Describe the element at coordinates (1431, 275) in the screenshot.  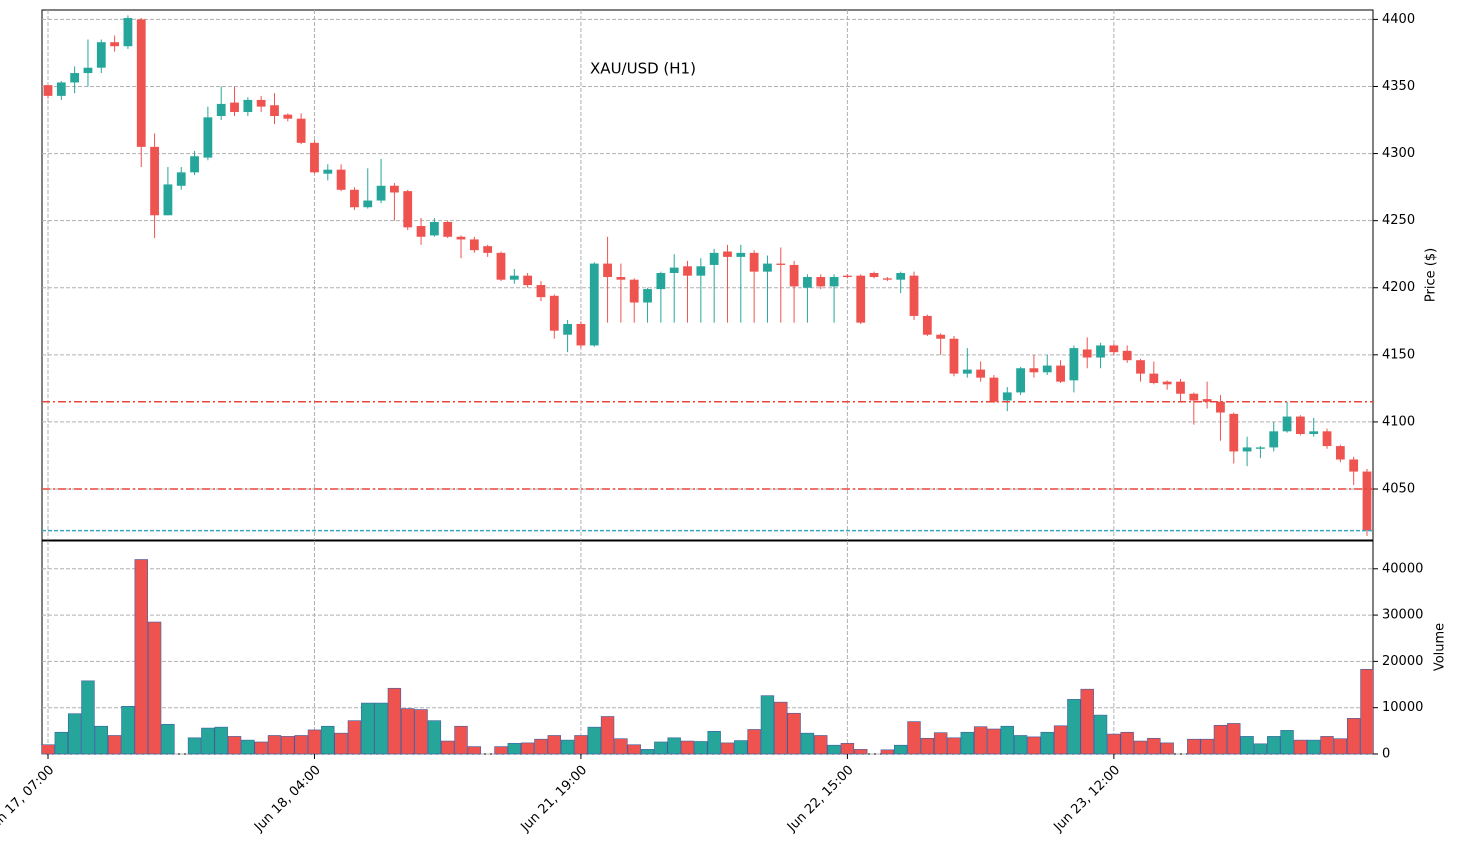
I see `y-axis-label: Price ($)` at that location.